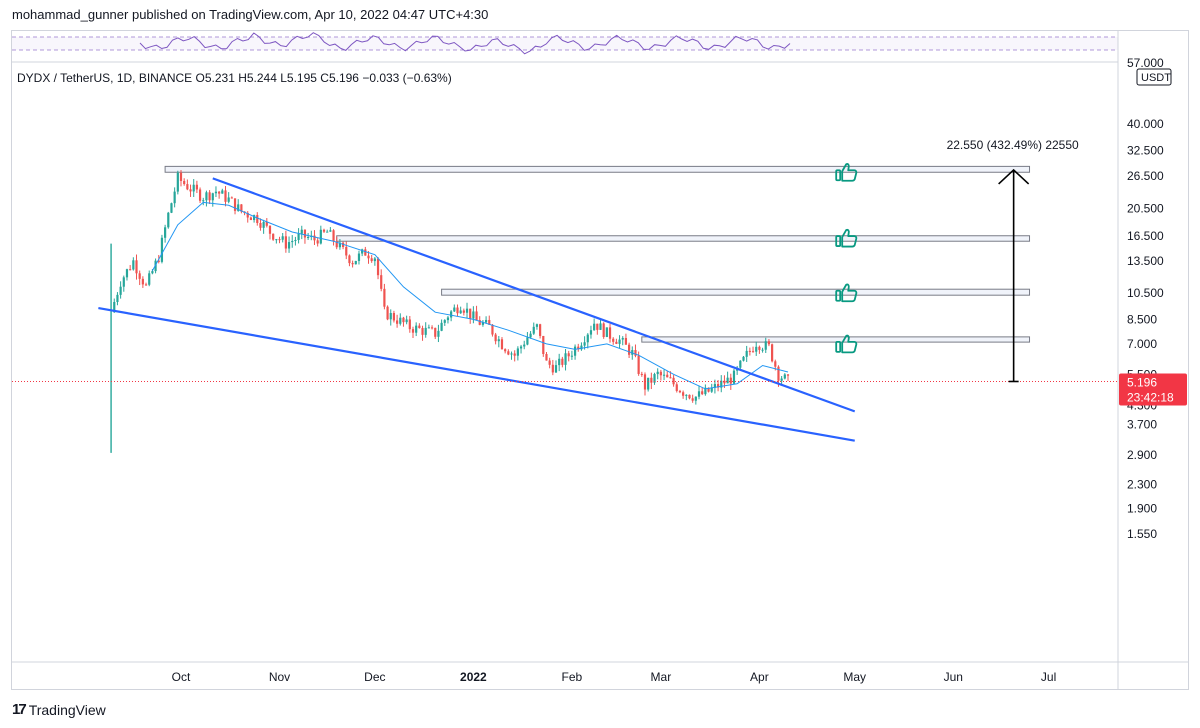 This screenshot has width=1200, height=728. I want to click on currency-label: USDT, so click(1156, 78).